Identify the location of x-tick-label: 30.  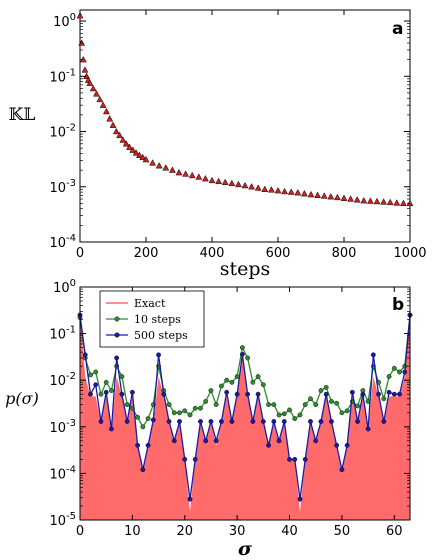
(237, 531).